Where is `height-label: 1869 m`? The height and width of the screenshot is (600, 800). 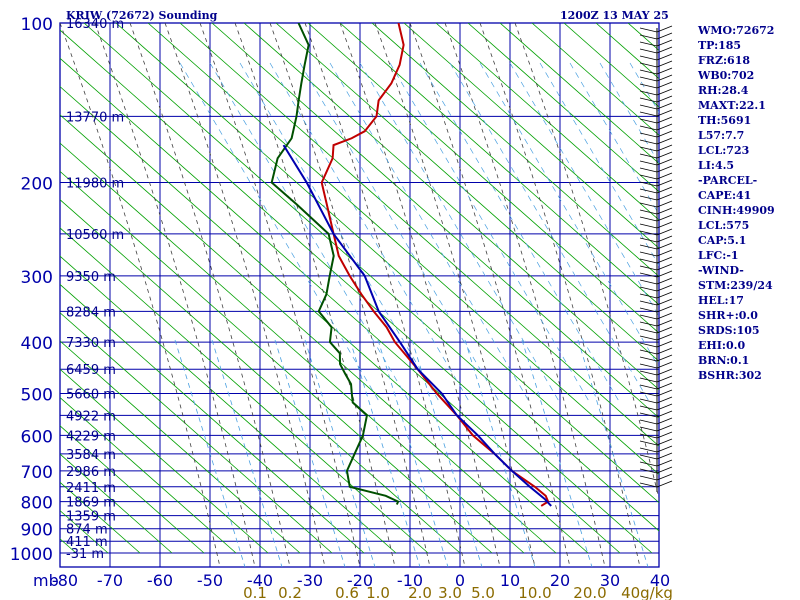
height-label: 1869 m is located at coordinates (91, 503).